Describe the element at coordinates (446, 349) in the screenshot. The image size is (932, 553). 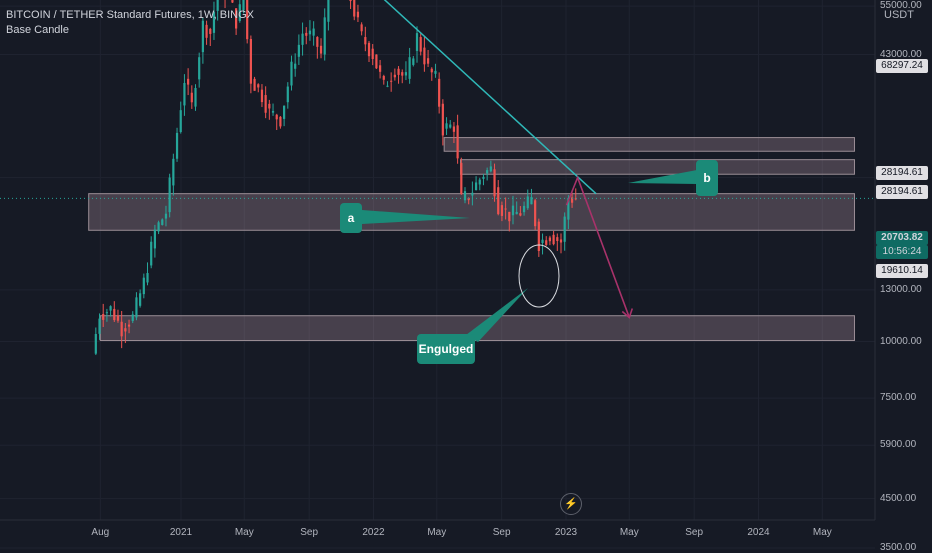
I see `annotation-engulfed: Engulged` at that location.